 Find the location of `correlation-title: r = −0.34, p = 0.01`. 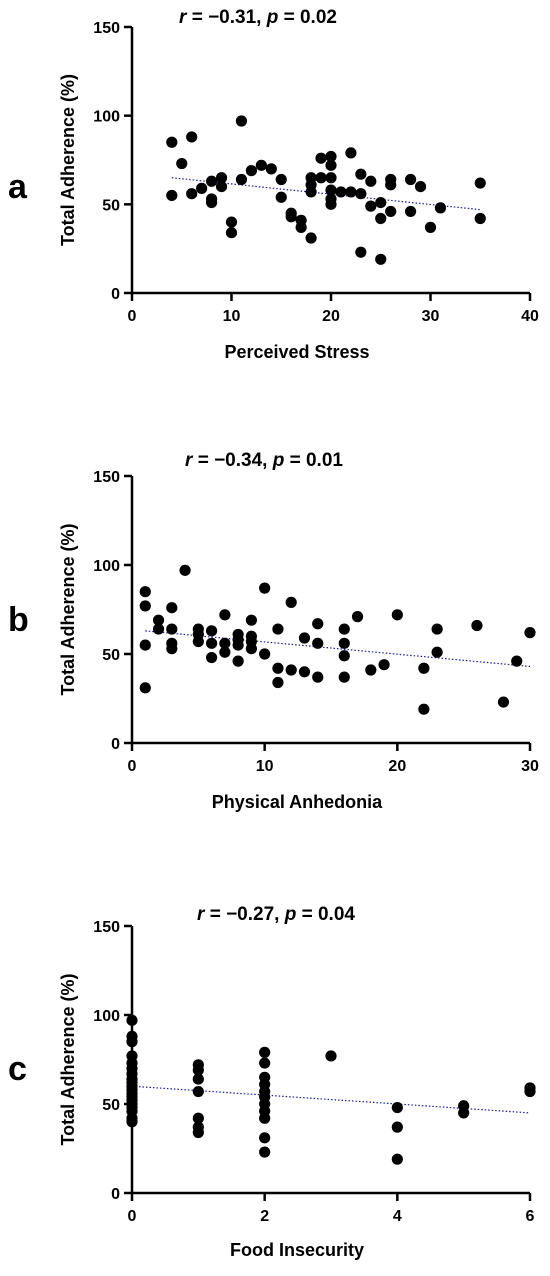

correlation-title: r = −0.34, p = 0.01 is located at coordinates (264, 460).